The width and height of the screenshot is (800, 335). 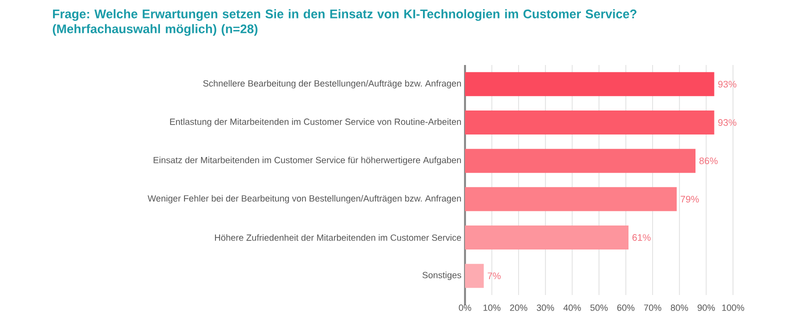 What do you see at coordinates (545, 307) in the screenshot?
I see `x-tick-label: 30%` at bounding box center [545, 307].